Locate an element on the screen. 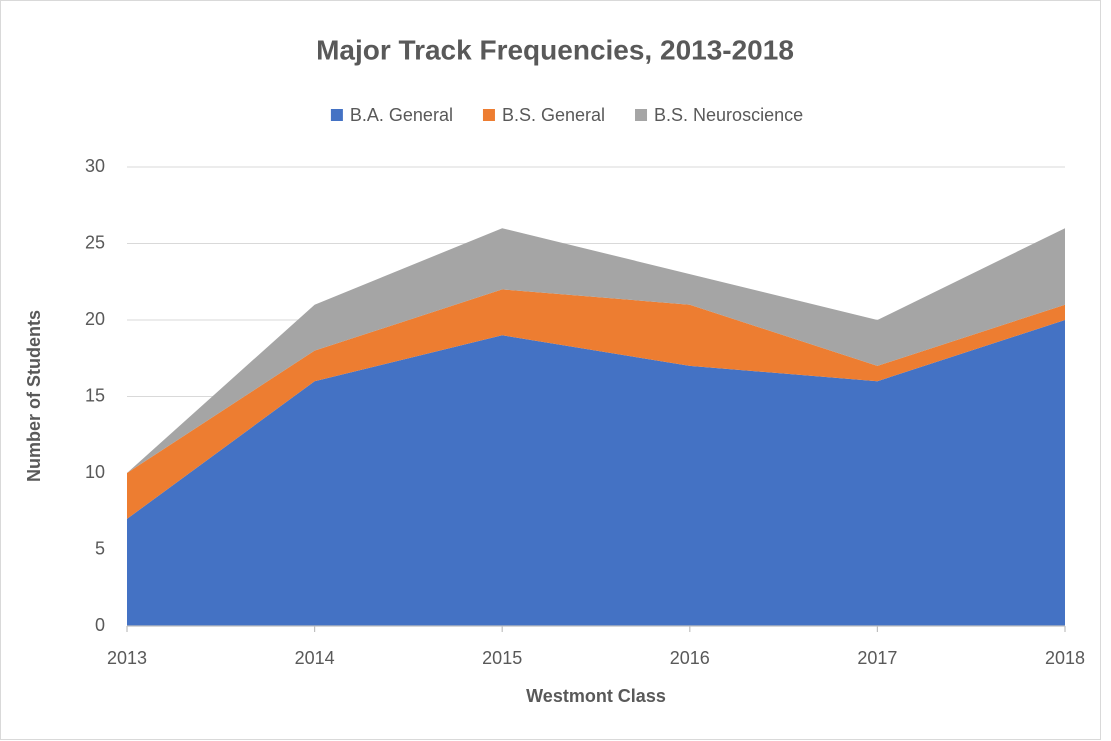  y-tick-label: 20 is located at coordinates (95, 319).